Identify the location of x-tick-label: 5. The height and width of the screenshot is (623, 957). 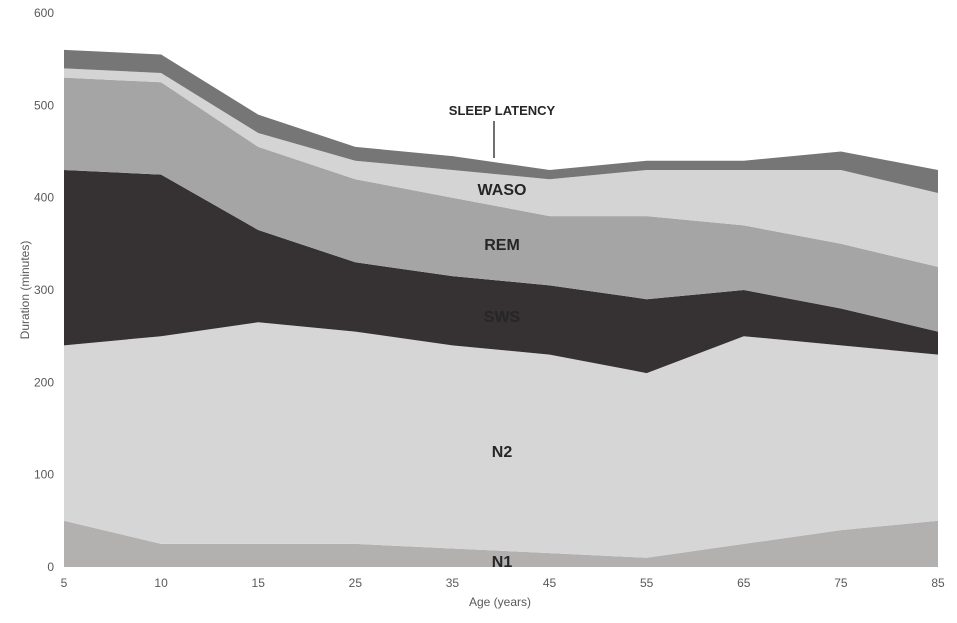
(64, 583).